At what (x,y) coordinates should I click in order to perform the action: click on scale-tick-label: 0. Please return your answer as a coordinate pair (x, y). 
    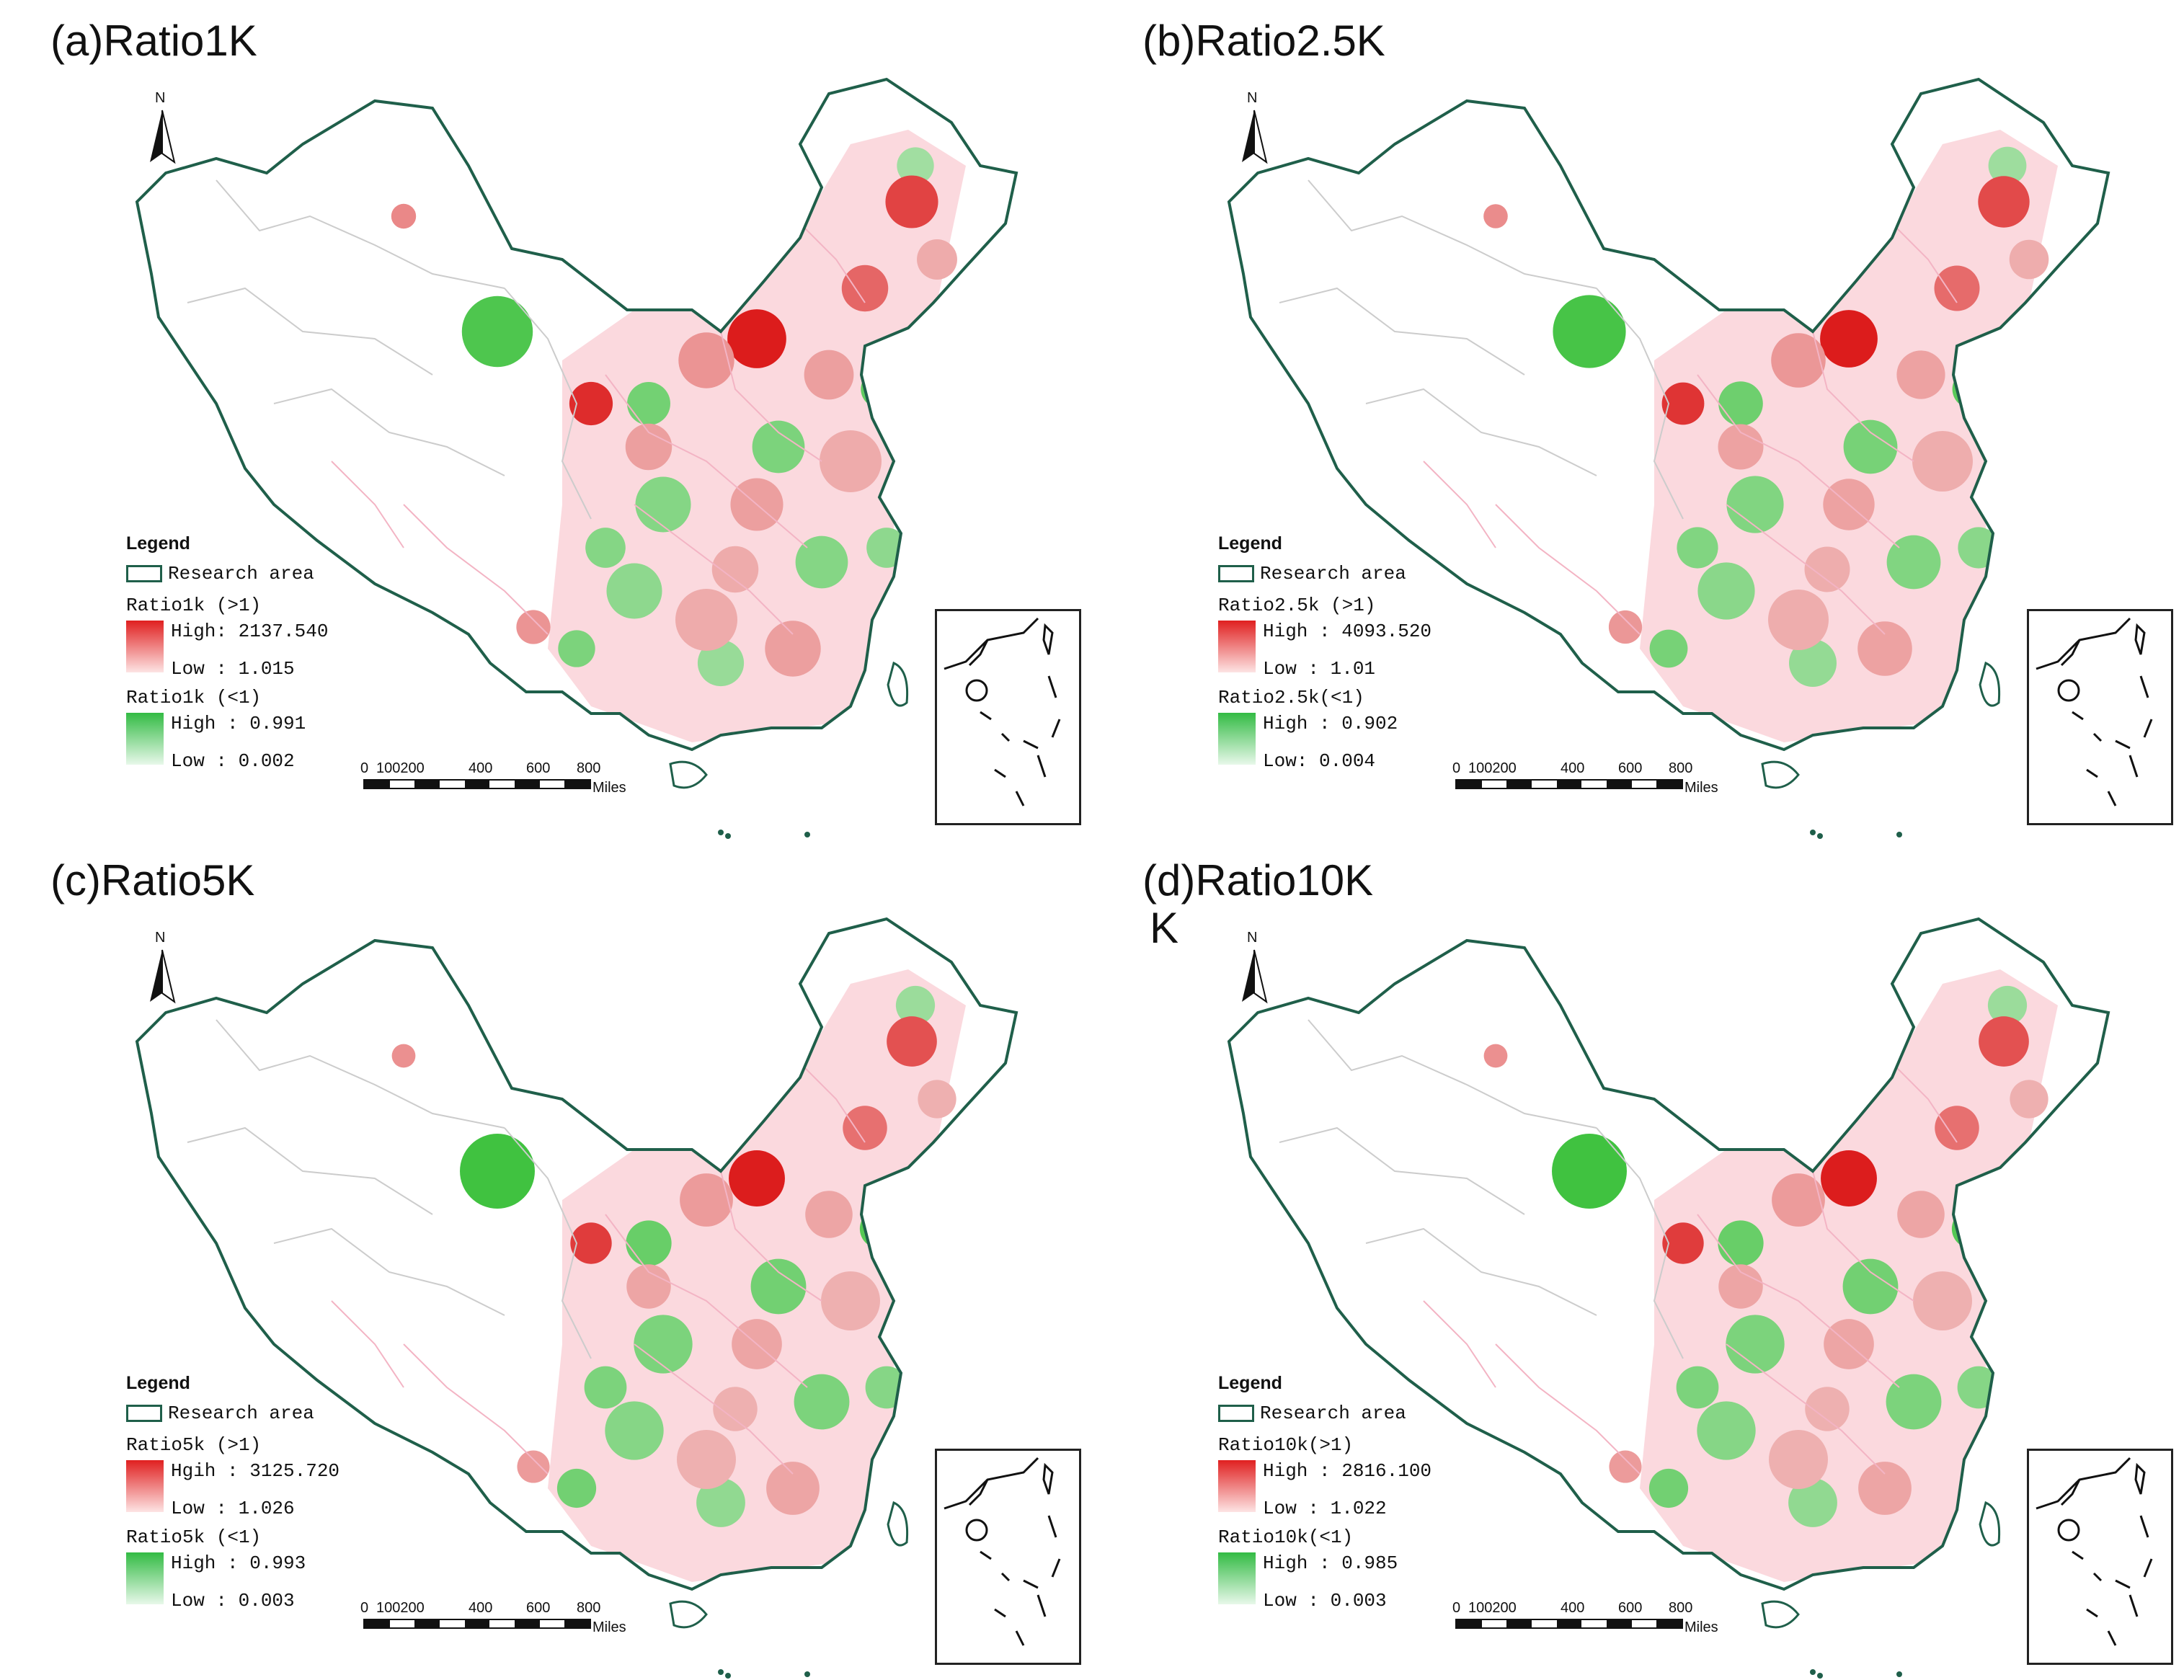
    Looking at the image, I should click on (364, 768).